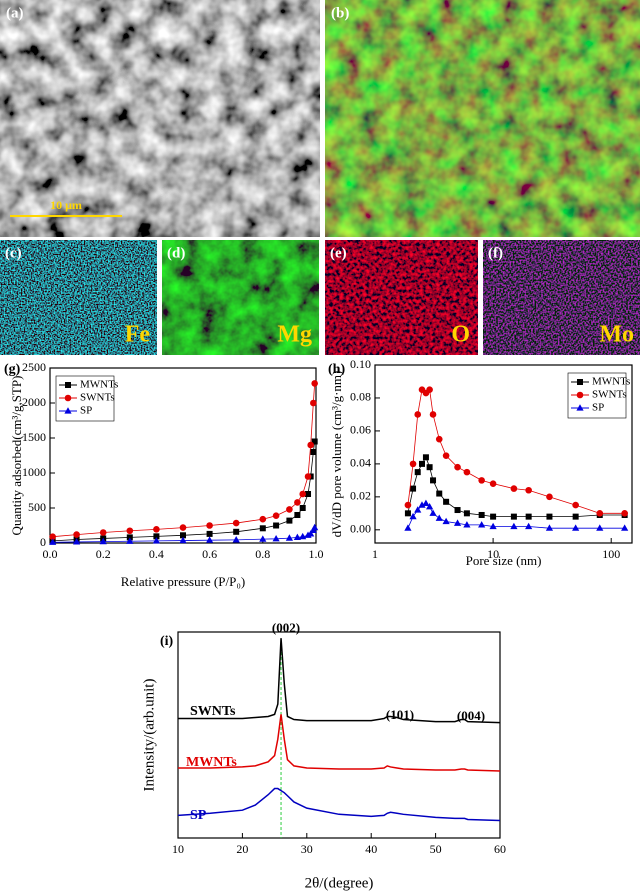 This screenshot has width=640, height=895. What do you see at coordinates (50, 554) in the screenshot?
I see `x-tick-label: 0.0` at bounding box center [50, 554].